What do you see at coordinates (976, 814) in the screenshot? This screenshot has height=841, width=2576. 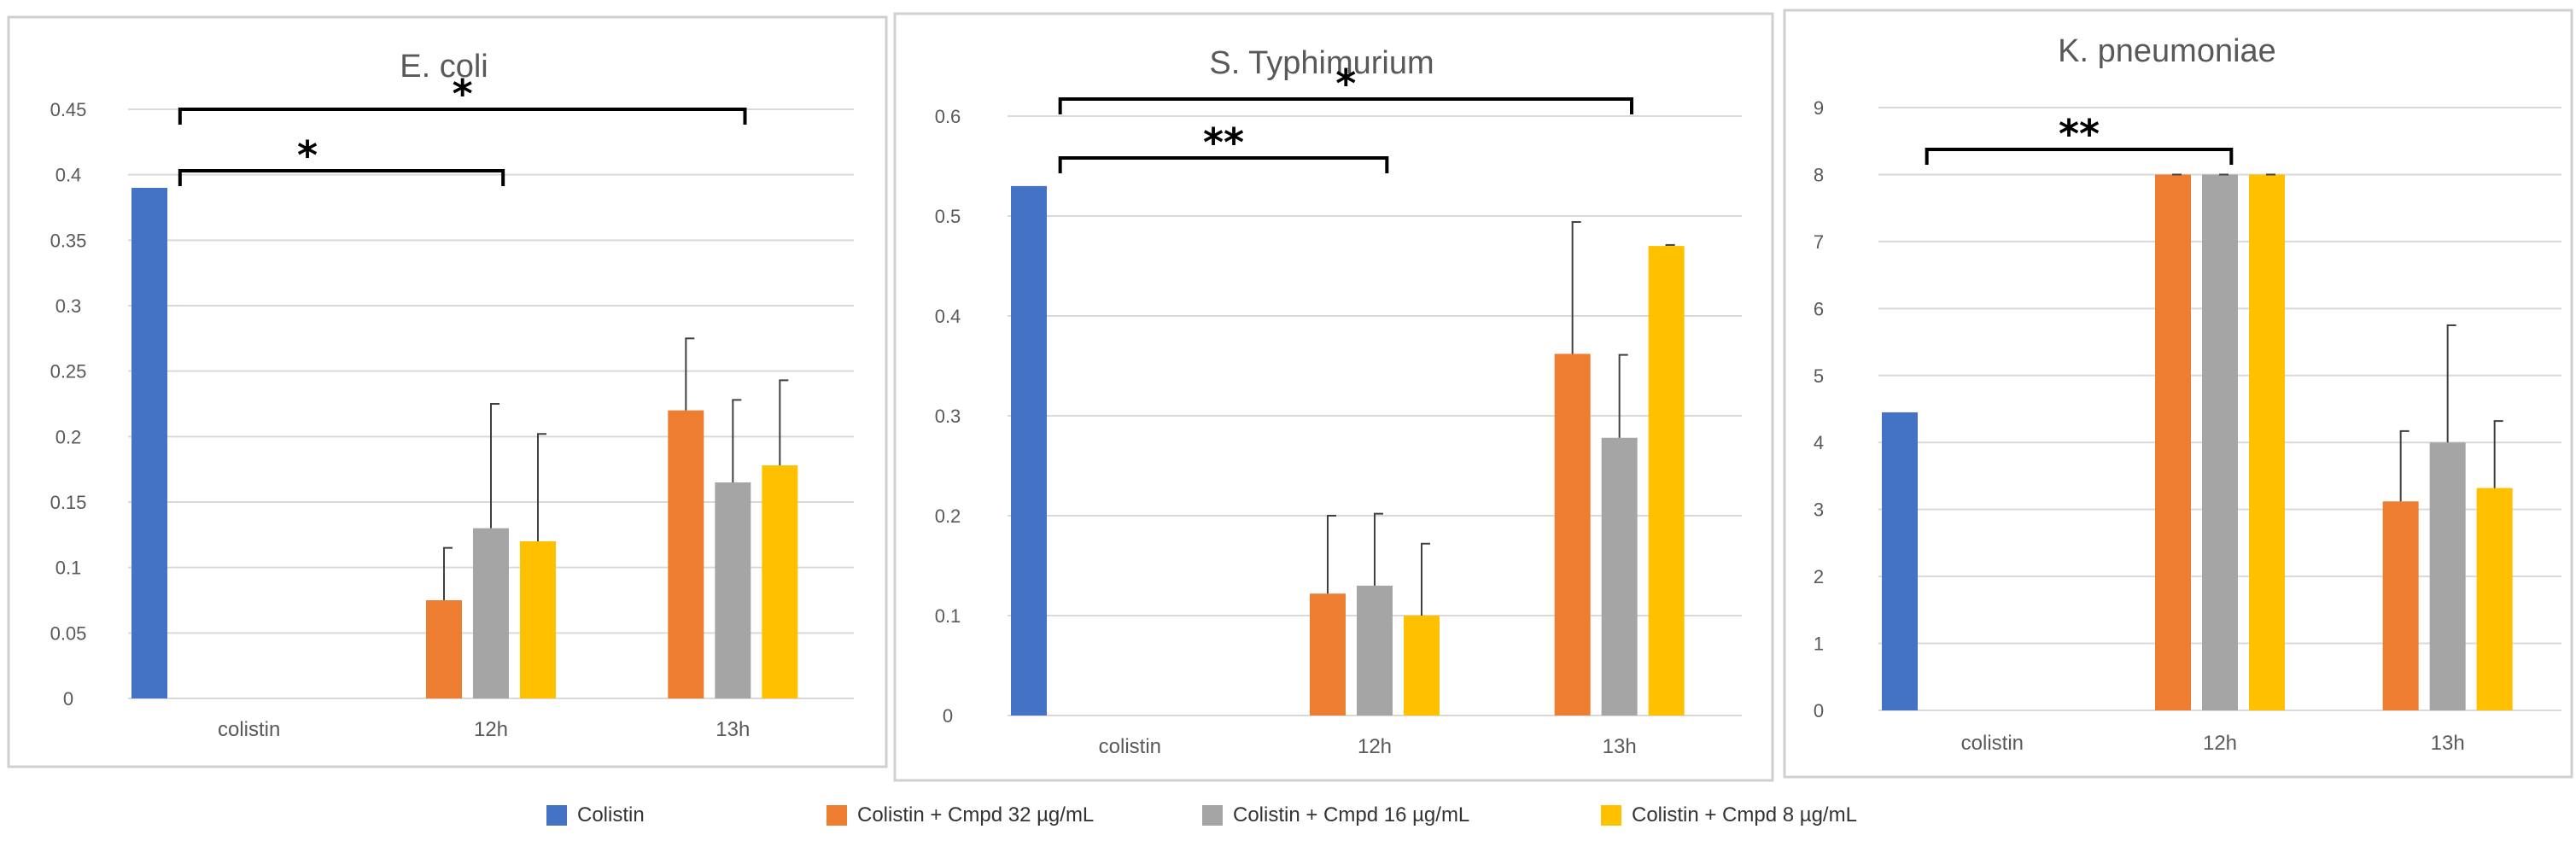 I see `legend-label: Colistin + Cmpd 32 µg/mL` at bounding box center [976, 814].